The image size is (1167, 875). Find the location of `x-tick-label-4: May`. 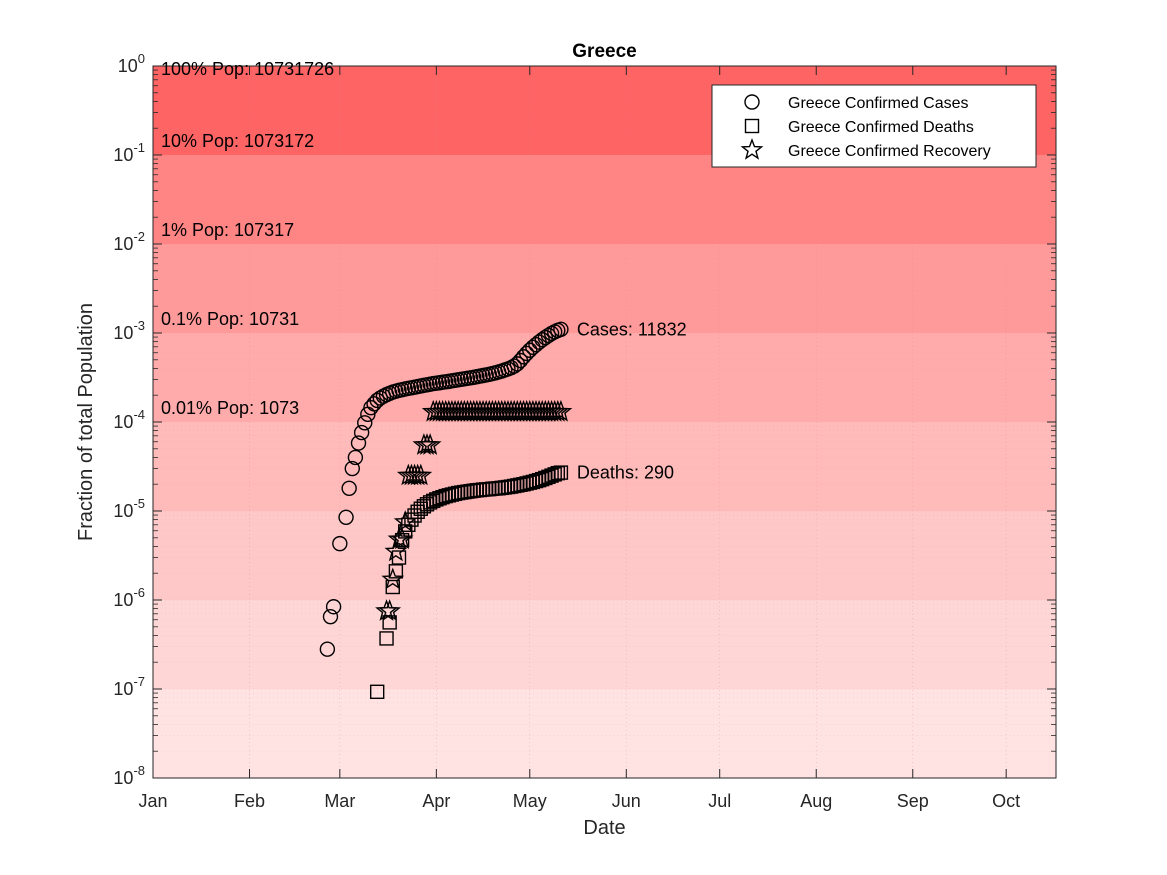

x-tick-label-4: May is located at coordinates (530, 801).